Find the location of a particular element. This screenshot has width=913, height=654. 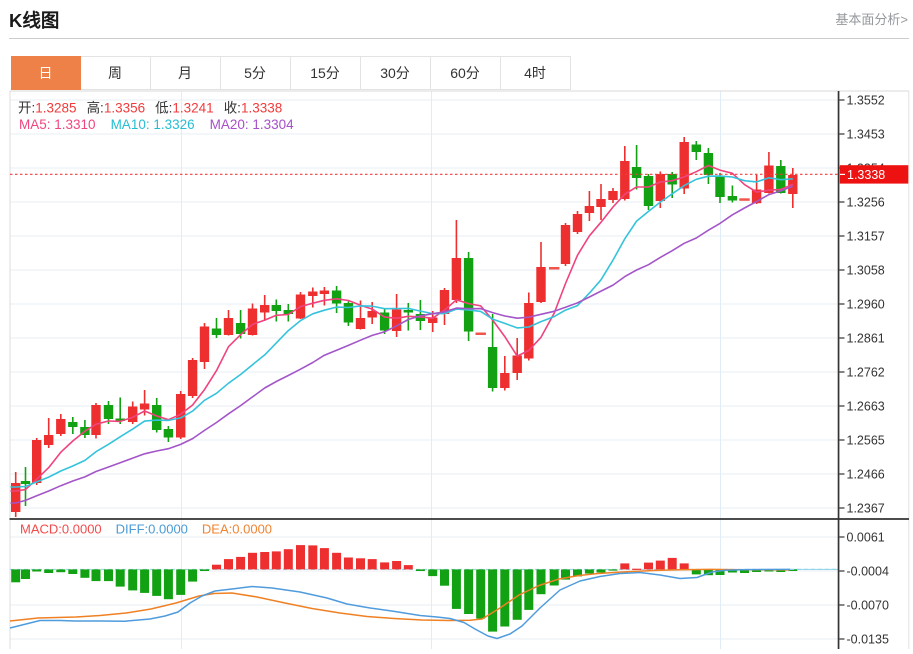

svg-text: 1.2762 is located at coordinates (866, 373).